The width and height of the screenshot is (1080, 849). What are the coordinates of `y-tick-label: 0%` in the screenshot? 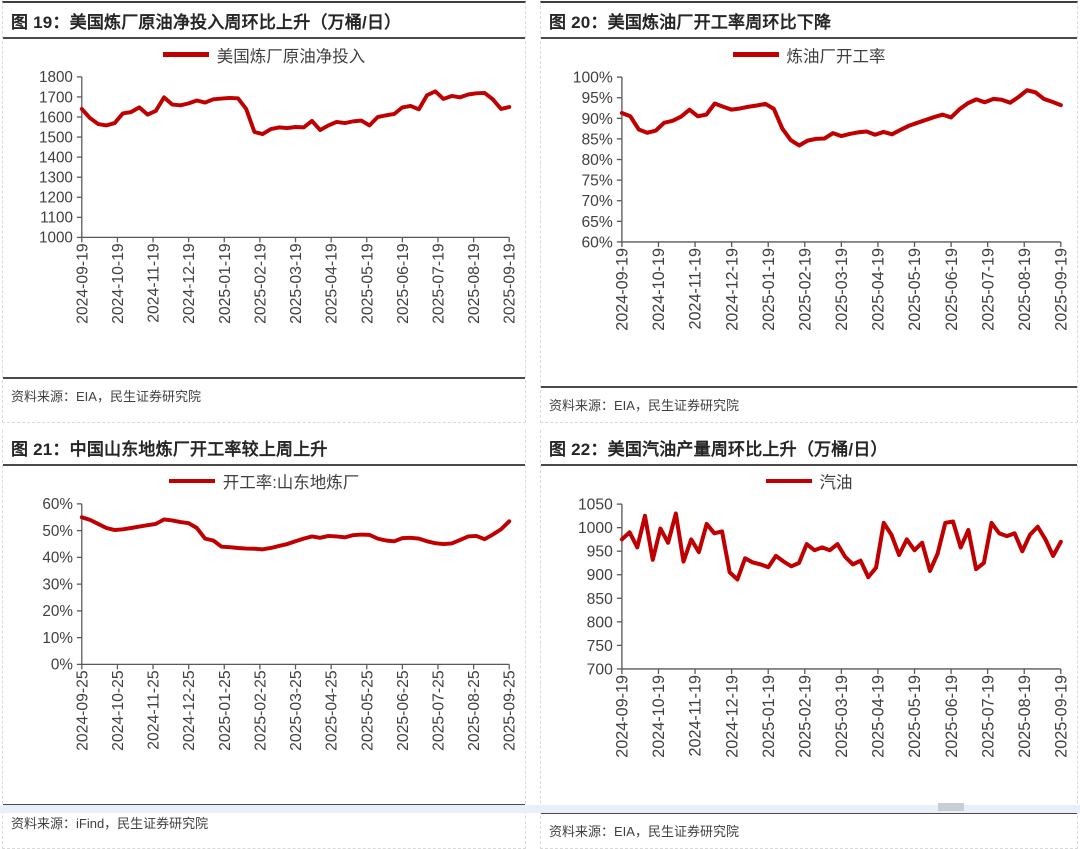 It's located at (62, 664).